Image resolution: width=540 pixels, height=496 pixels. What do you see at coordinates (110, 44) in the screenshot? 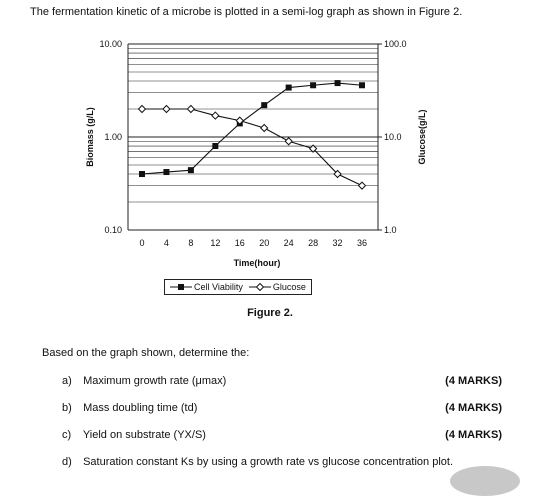
I see `y-tick-label: 10.00` at bounding box center [110, 44].